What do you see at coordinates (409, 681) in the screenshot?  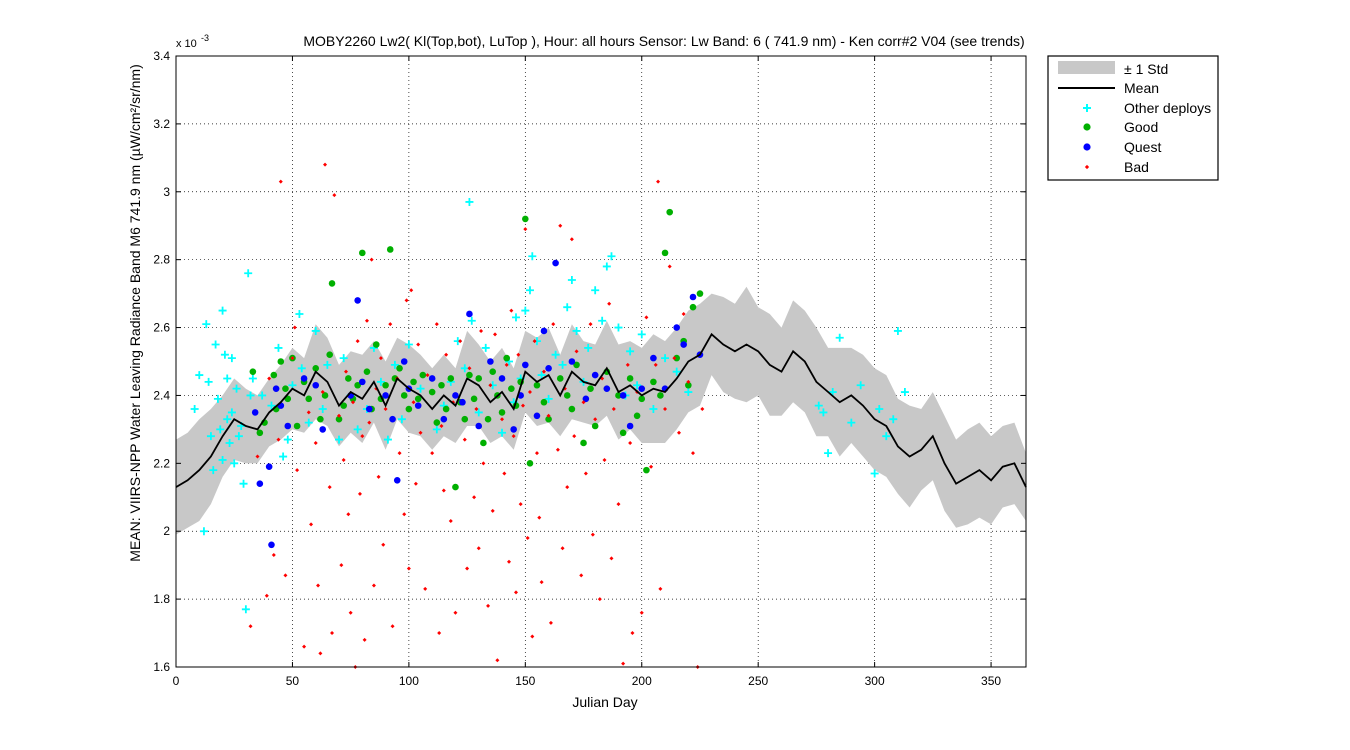 I see `x-tick-label: 100` at bounding box center [409, 681].